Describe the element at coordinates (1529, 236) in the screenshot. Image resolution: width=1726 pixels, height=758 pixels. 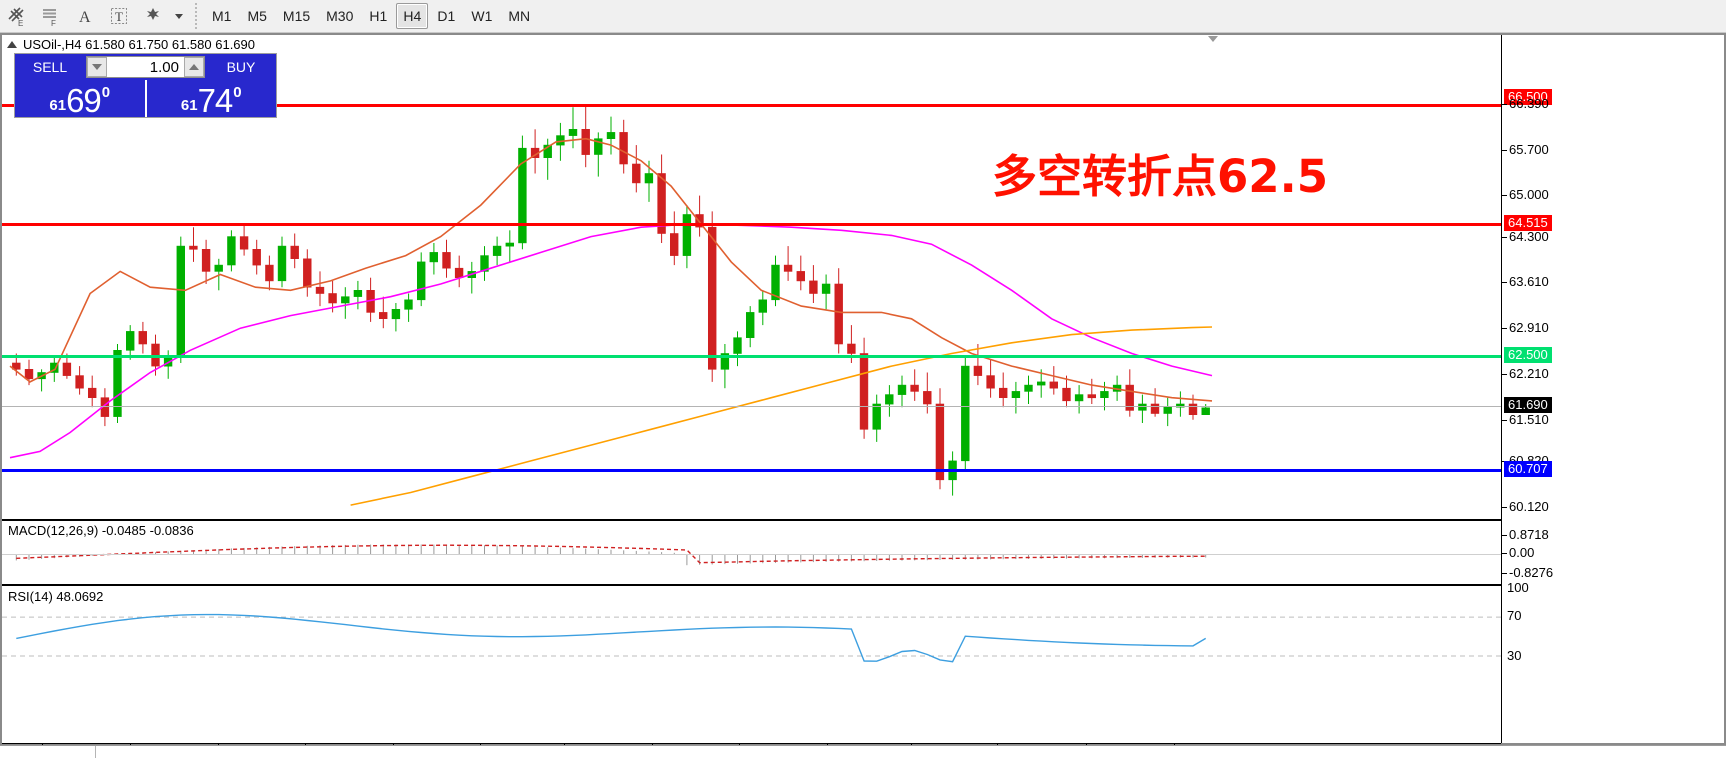
I see `price-label-64-300: 64.300` at that location.